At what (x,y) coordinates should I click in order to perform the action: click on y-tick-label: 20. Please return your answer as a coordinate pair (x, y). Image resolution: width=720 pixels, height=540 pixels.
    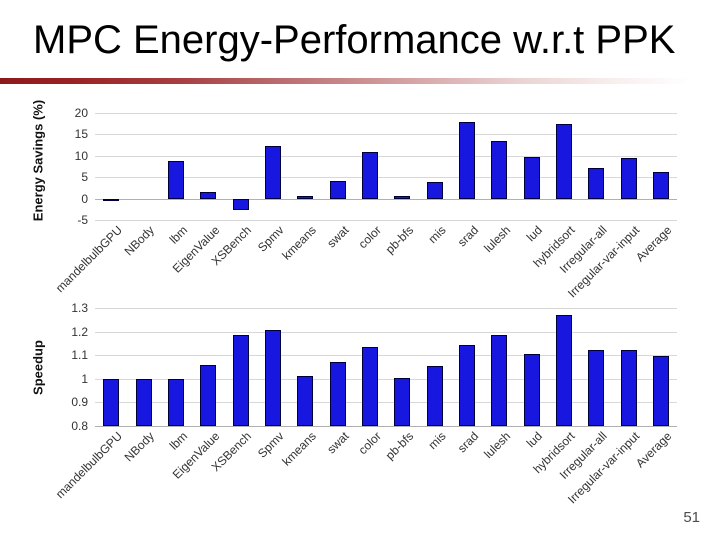
    Looking at the image, I should click on (81, 113).